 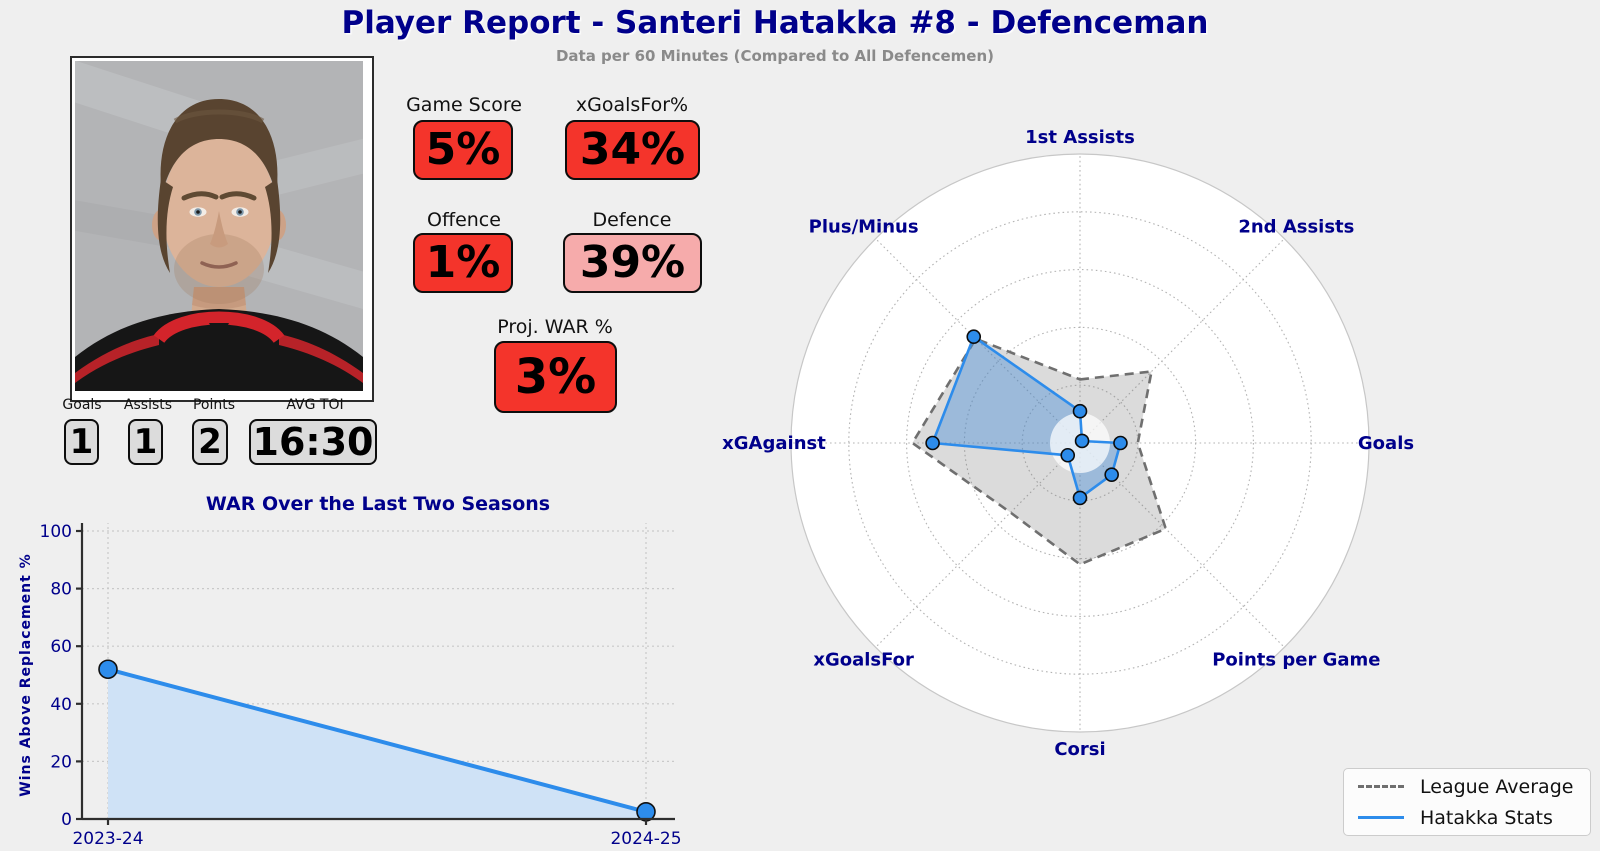 What do you see at coordinates (1079, 749) in the screenshot?
I see `svg-text: Corsi` at bounding box center [1079, 749].